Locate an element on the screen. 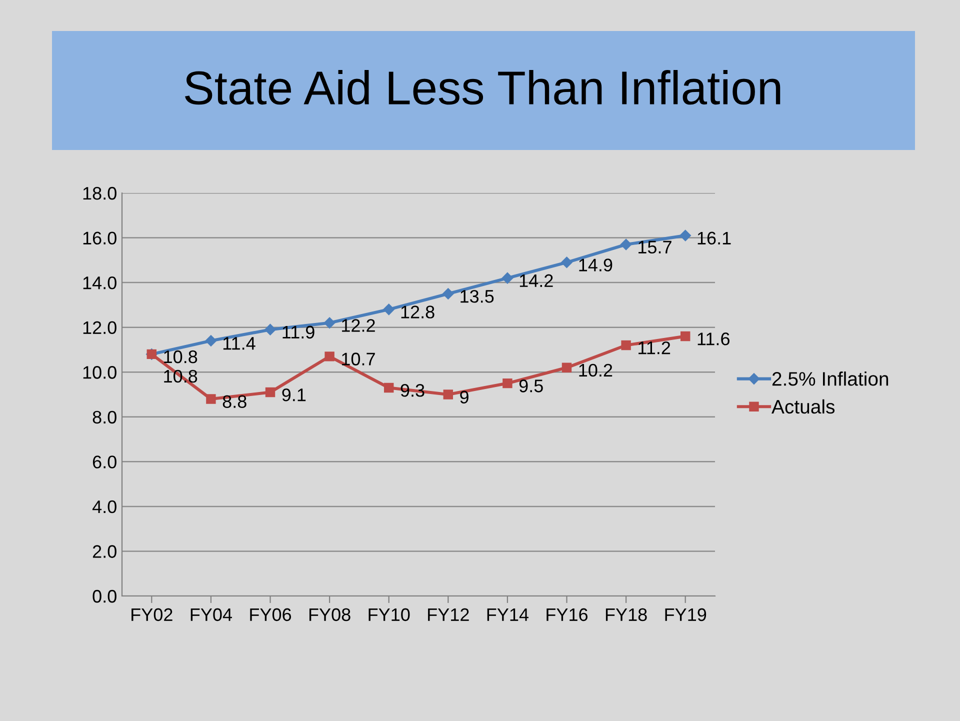 The width and height of the screenshot is (960, 721). legend-label: Actuals is located at coordinates (803, 406).